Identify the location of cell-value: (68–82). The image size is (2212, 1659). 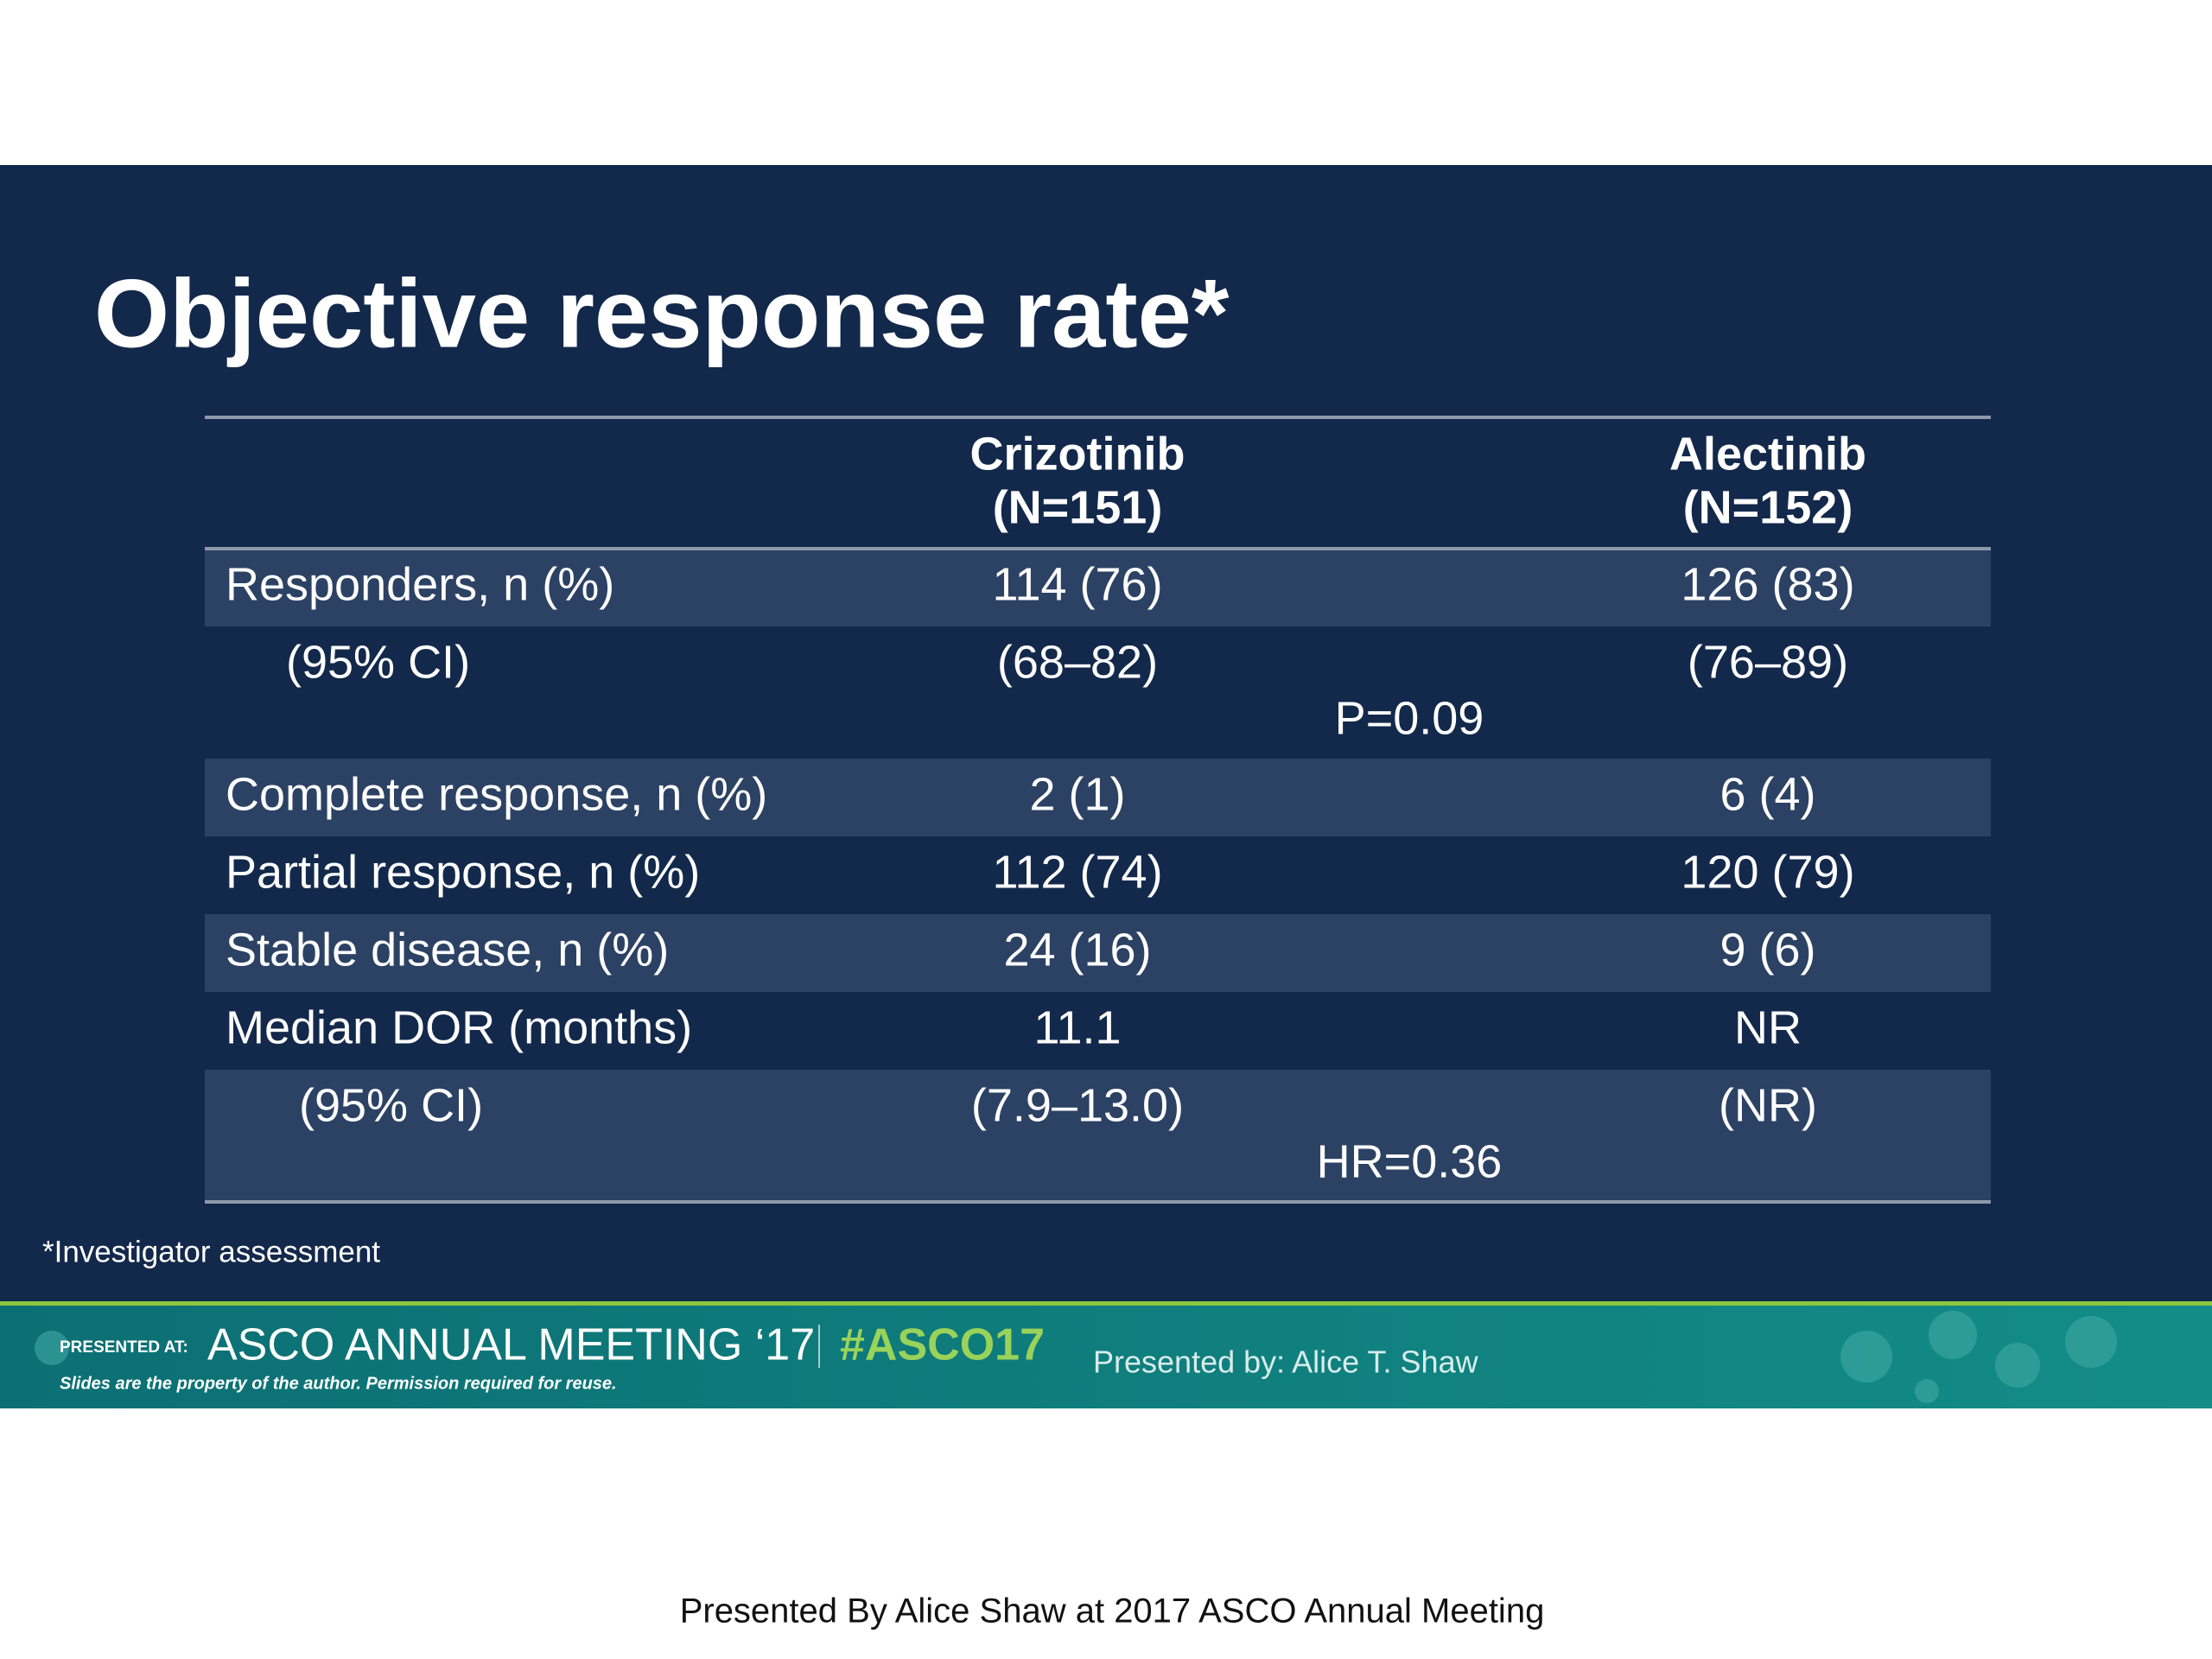
(1077, 662).